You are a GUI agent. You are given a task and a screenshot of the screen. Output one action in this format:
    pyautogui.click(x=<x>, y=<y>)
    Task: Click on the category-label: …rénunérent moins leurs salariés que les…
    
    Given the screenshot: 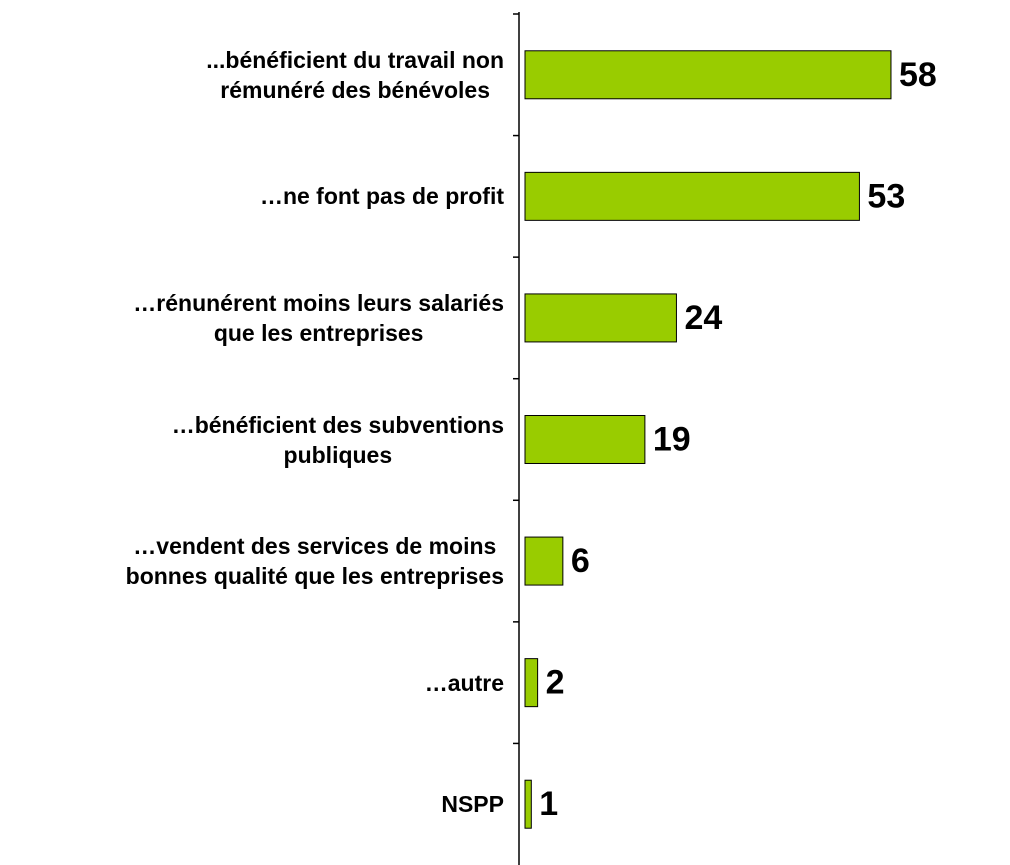 What is the action you would take?
    pyautogui.click(x=318, y=317)
    